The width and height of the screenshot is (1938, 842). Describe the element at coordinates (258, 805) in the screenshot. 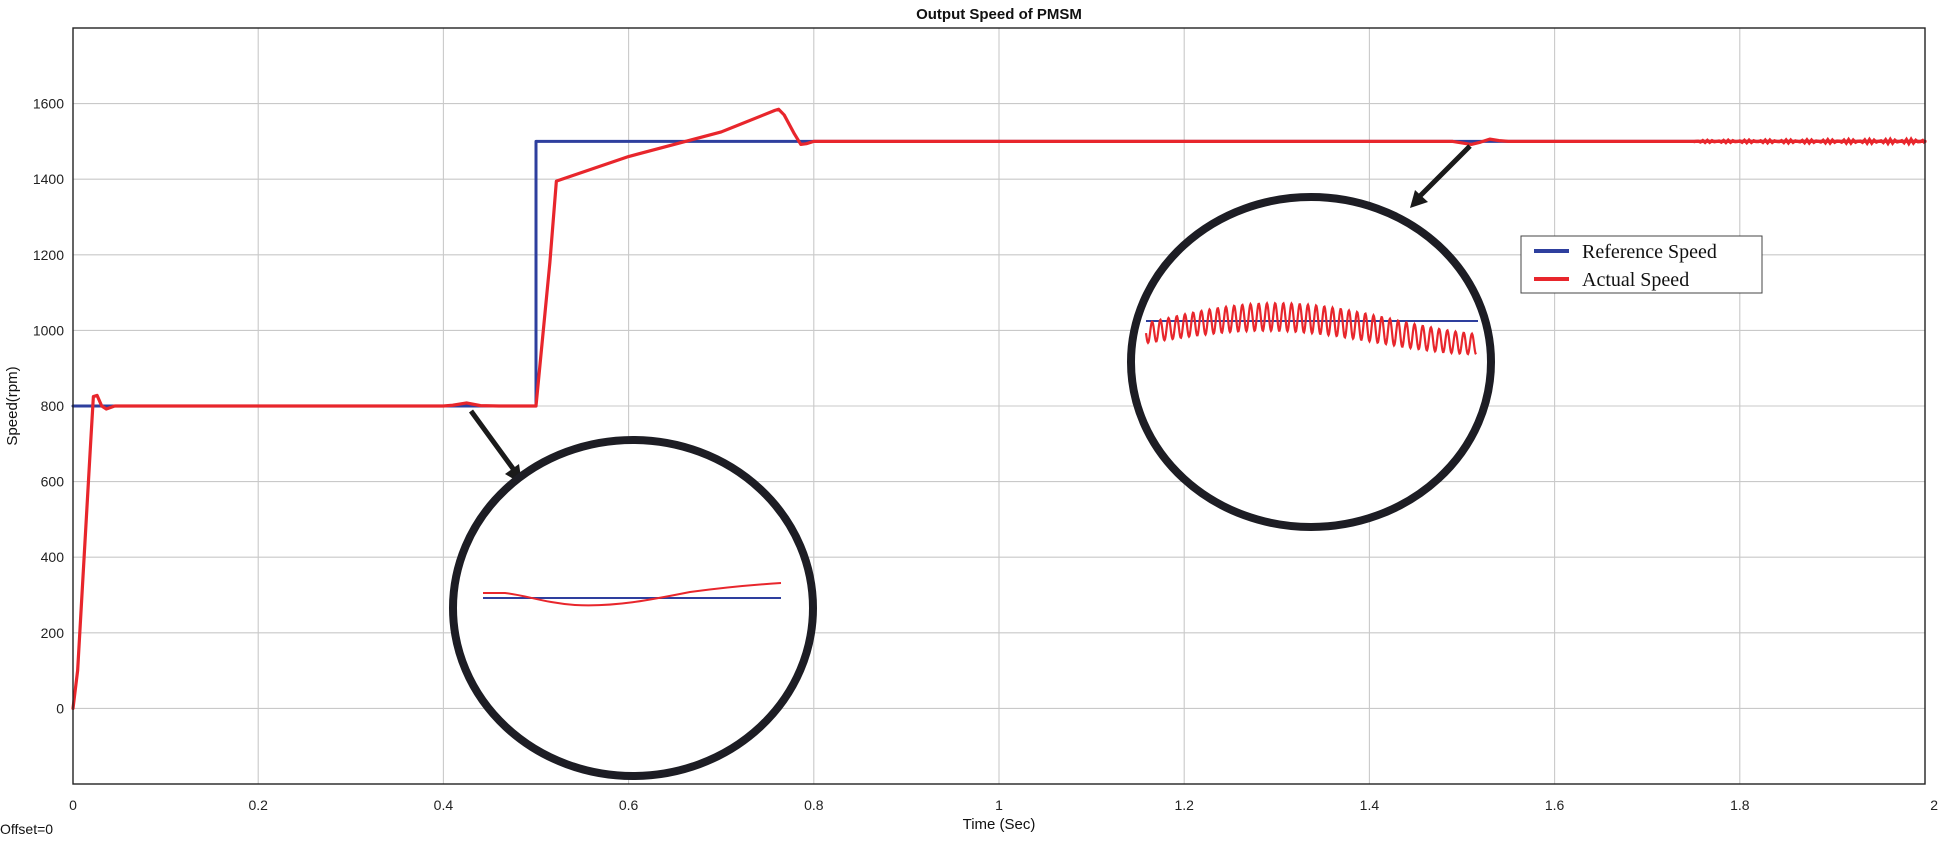

I see `x-tick-label: 0.2` at that location.